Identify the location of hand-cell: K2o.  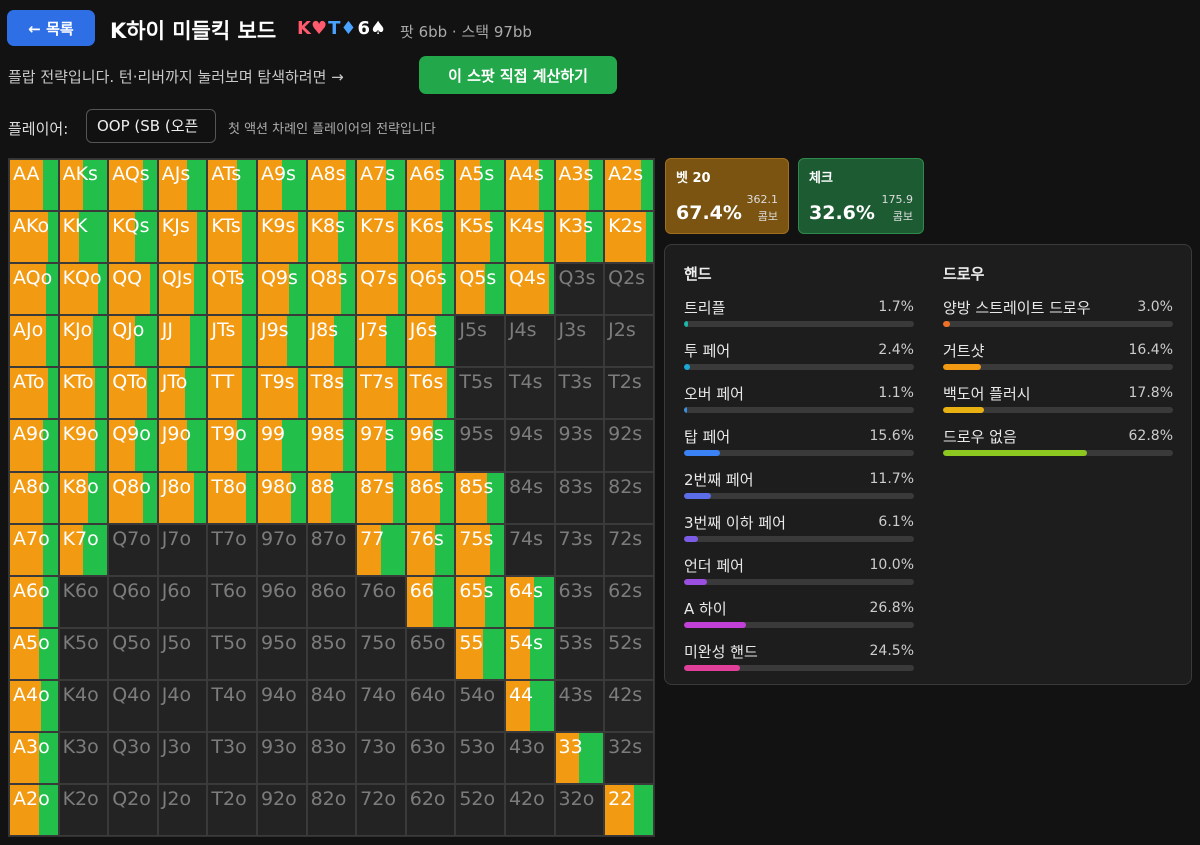
(83, 810).